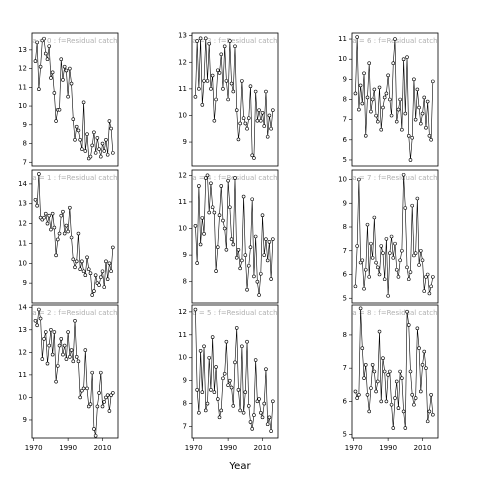 This screenshot has height=480, width=480. Describe the element at coordinates (345, 401) in the screenshot. I see `y-tick-label: 6` at that location.